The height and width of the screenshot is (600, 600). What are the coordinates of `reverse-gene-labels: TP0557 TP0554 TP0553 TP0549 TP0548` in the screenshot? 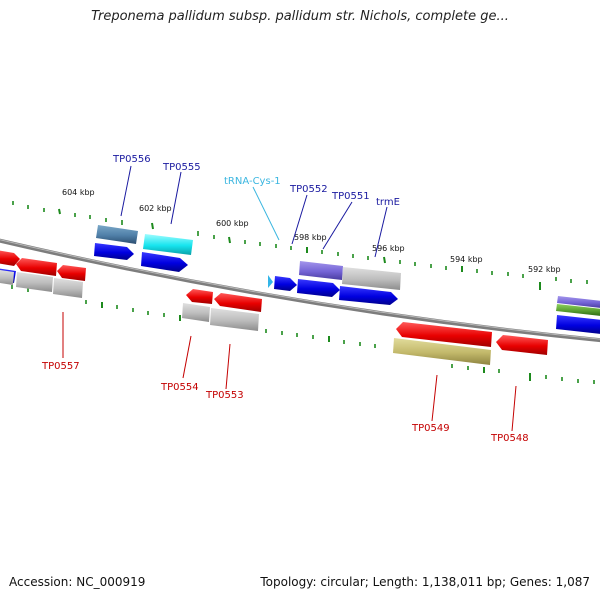 It's located at (285, 402).